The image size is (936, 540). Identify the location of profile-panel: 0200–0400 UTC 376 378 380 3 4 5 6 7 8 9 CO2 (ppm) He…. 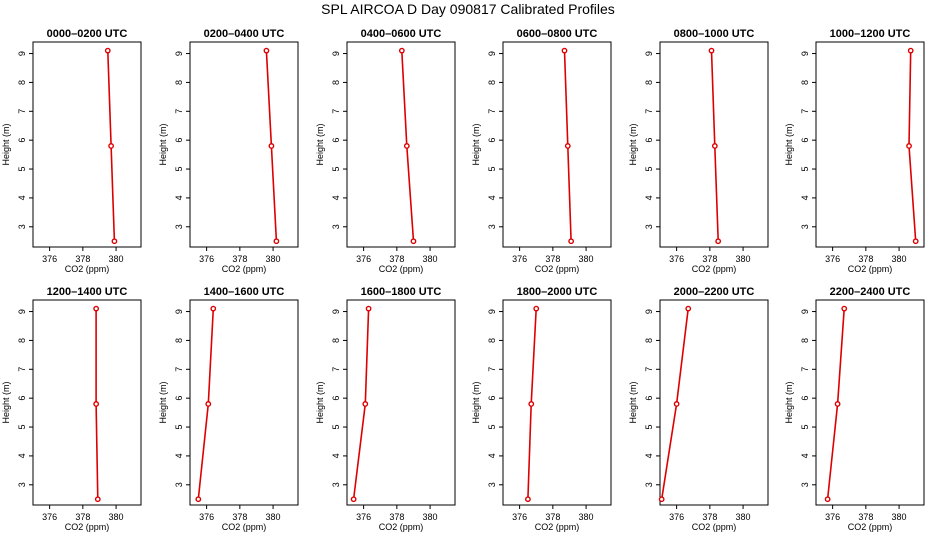
(228, 151).